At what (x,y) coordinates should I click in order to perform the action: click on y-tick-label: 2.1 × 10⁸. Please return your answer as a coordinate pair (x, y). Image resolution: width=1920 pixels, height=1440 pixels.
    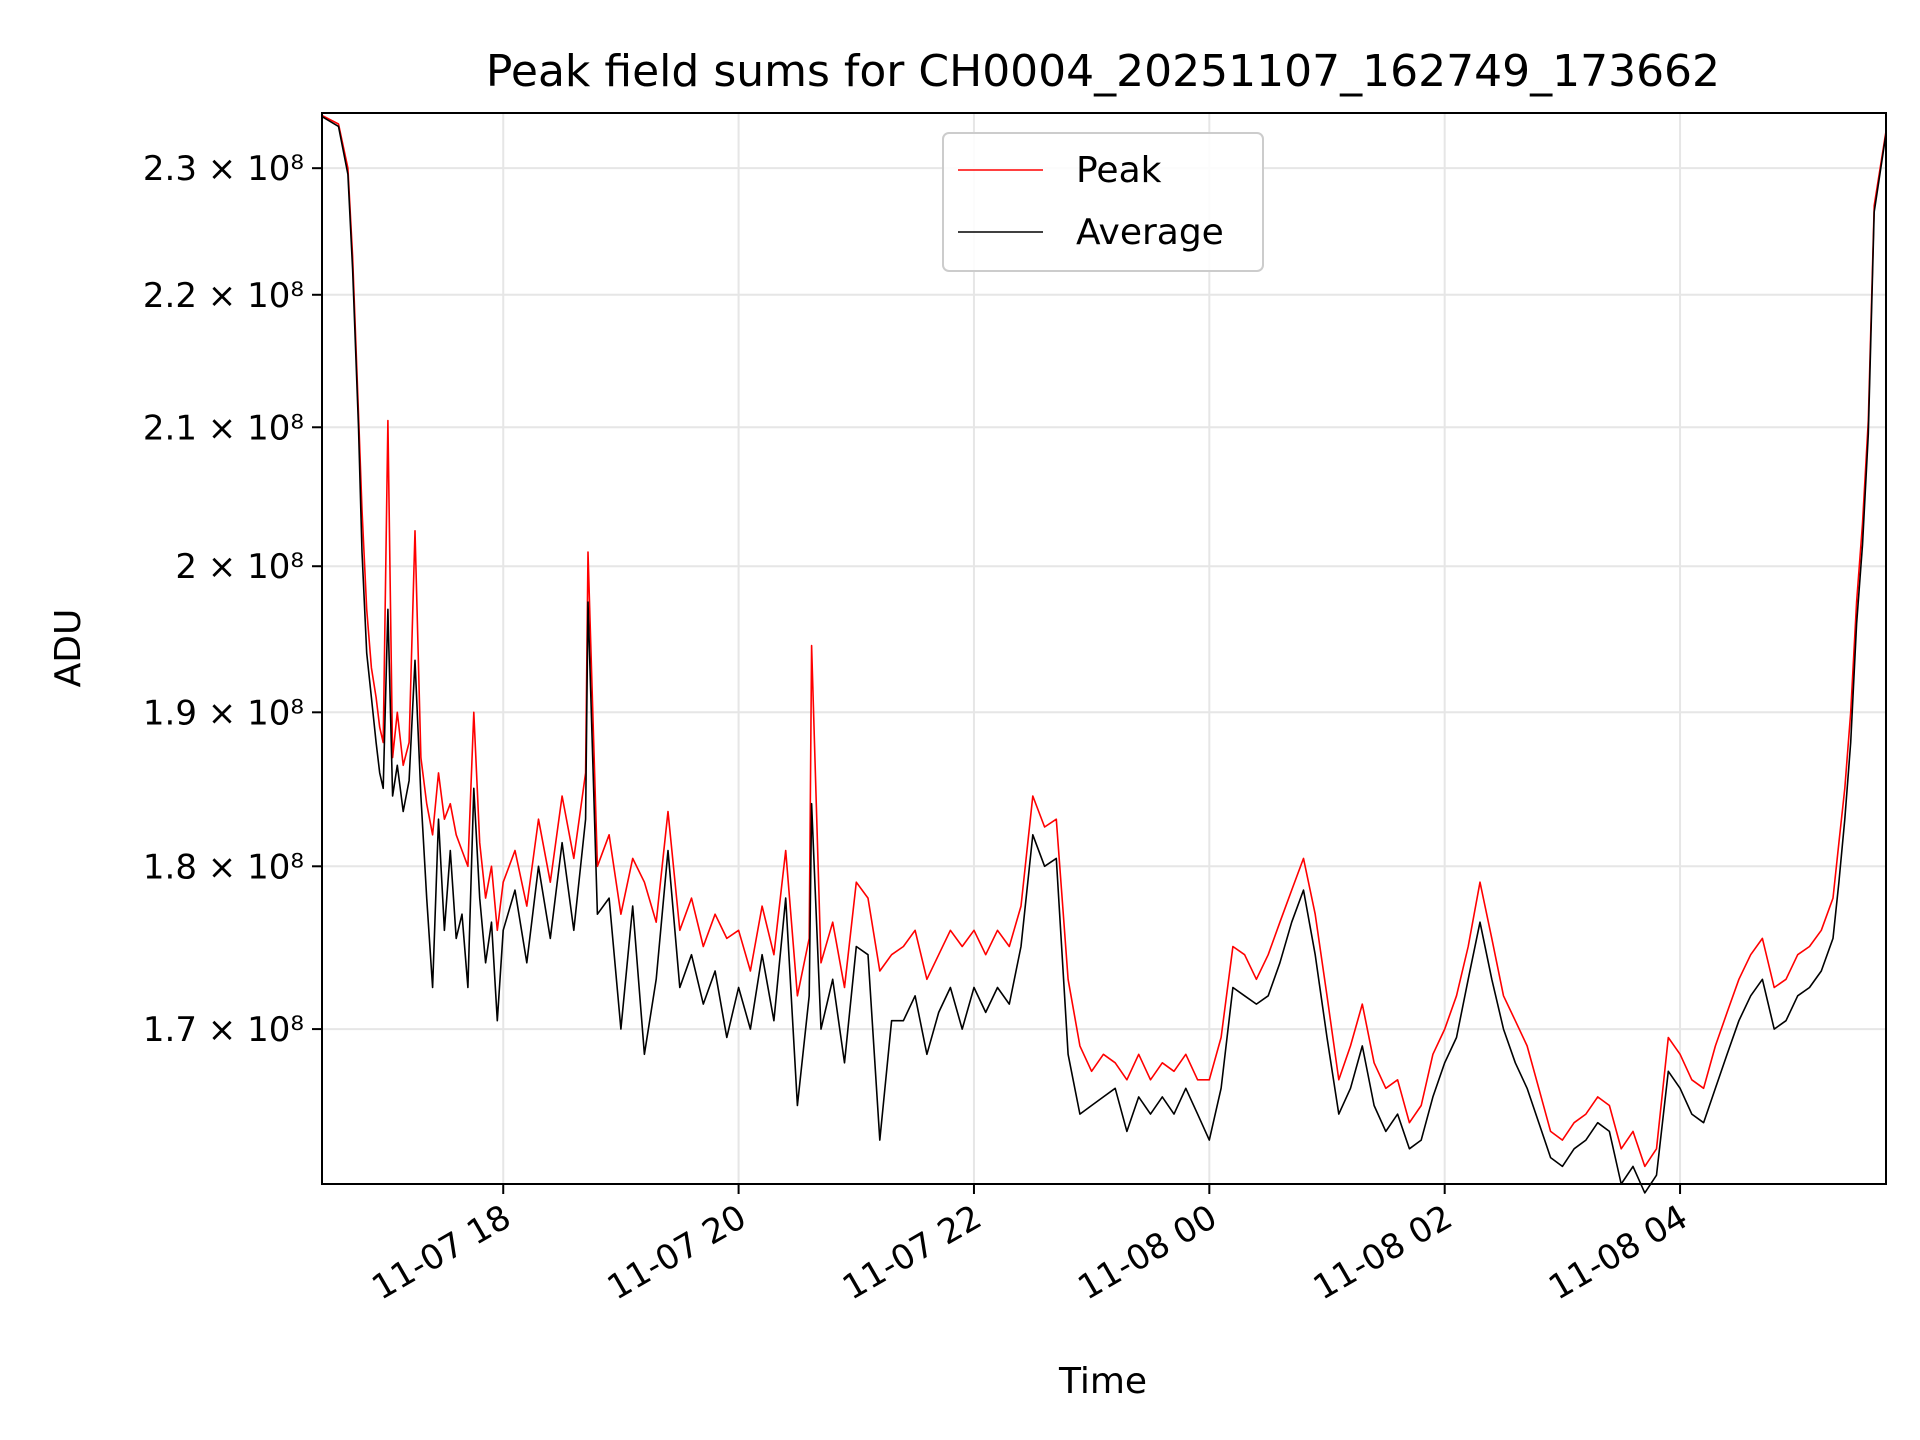
    Looking at the image, I should click on (223, 428).